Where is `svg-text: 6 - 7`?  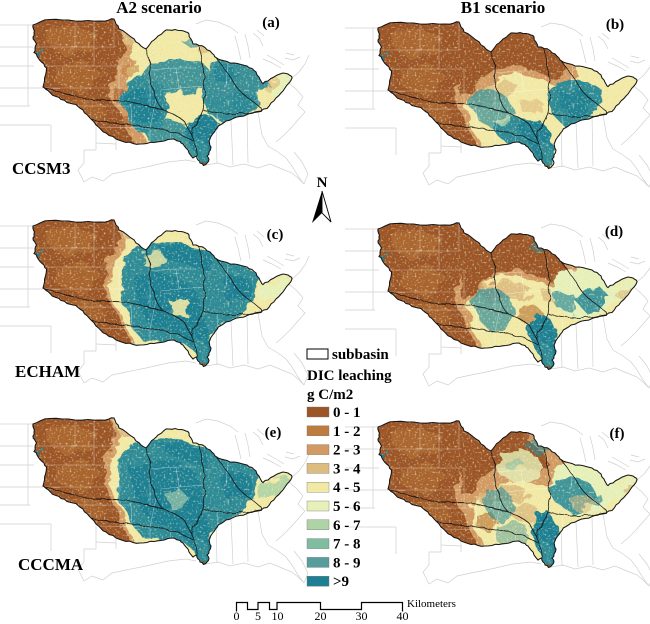 svg-text: 6 - 7 is located at coordinates (347, 526).